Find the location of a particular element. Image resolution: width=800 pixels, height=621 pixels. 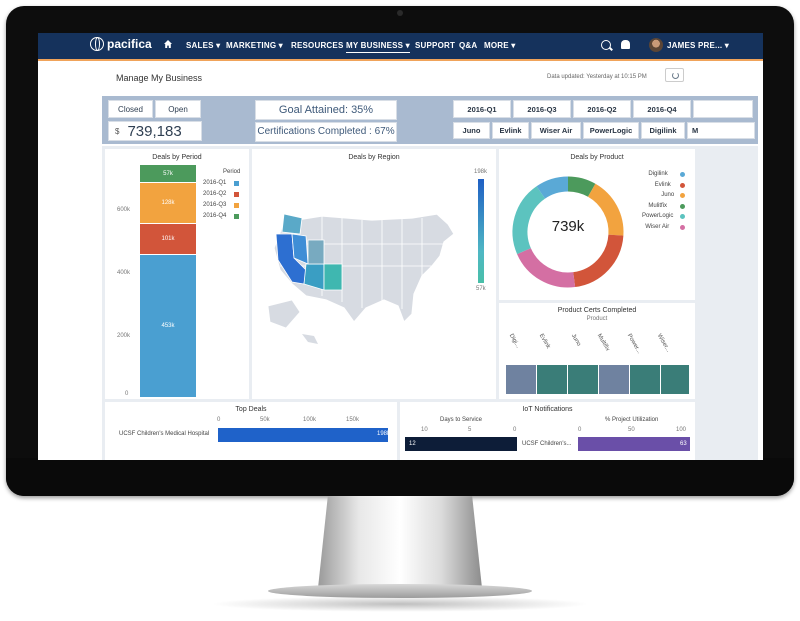

days-to-service-value: 12 is located at coordinates (412, 444).